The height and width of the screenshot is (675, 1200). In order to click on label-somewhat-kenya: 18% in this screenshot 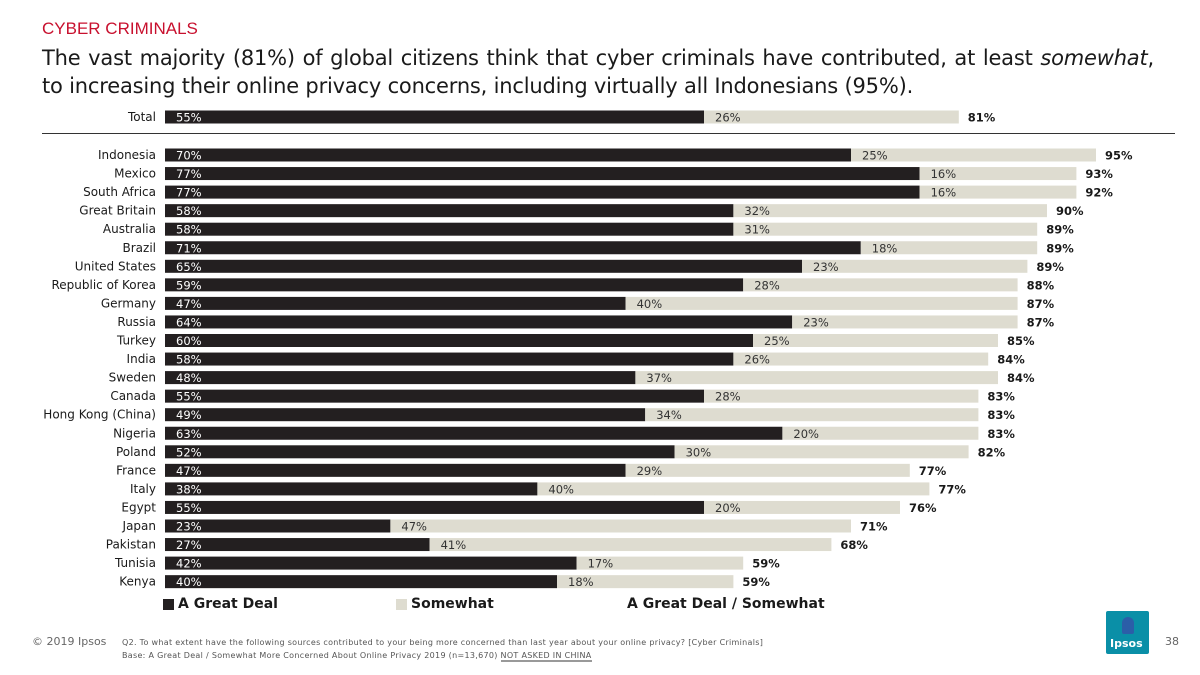, I will do `click(581, 582)`.